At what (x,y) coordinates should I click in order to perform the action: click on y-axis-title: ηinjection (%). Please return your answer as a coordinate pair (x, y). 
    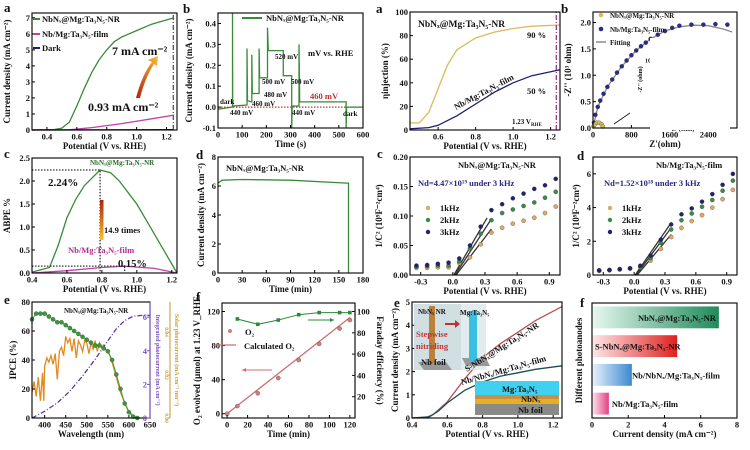
    Looking at the image, I should click on (385, 71).